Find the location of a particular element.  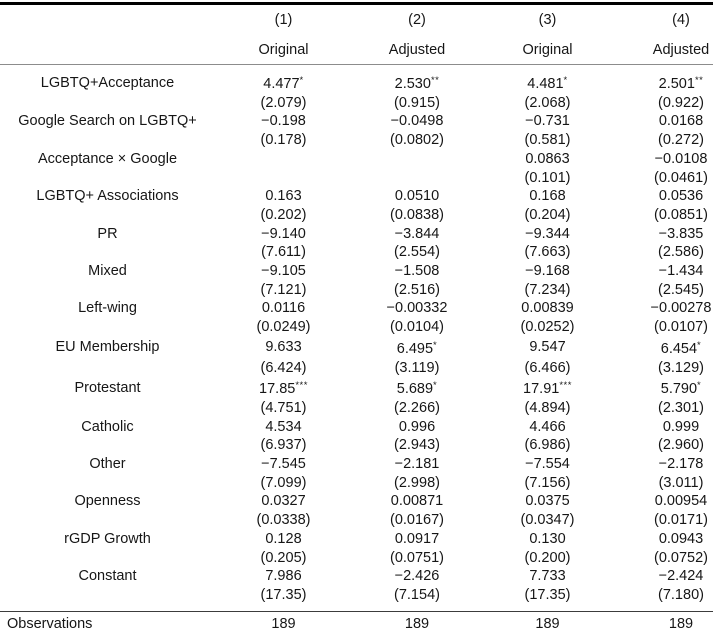

variable-label: PR is located at coordinates (107, 233).